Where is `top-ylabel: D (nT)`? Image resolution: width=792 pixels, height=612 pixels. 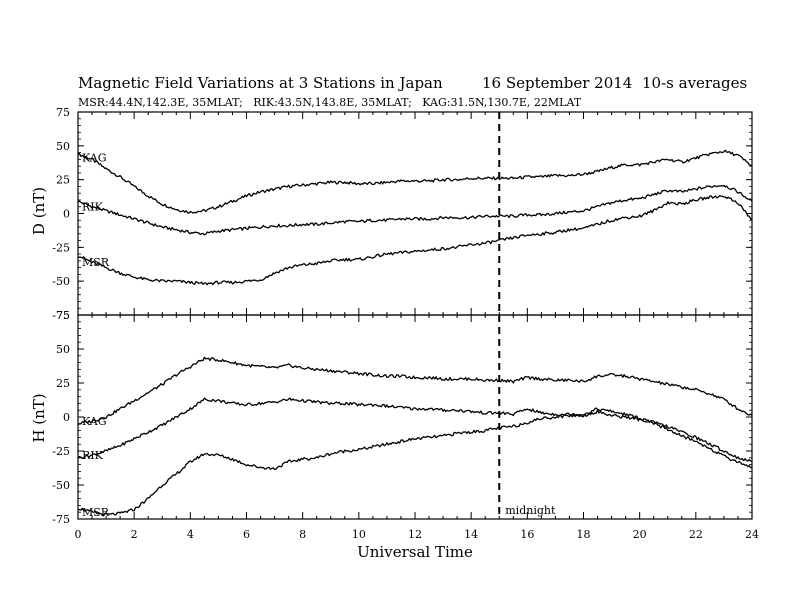 top-ylabel: D (nT) is located at coordinates (39, 211).